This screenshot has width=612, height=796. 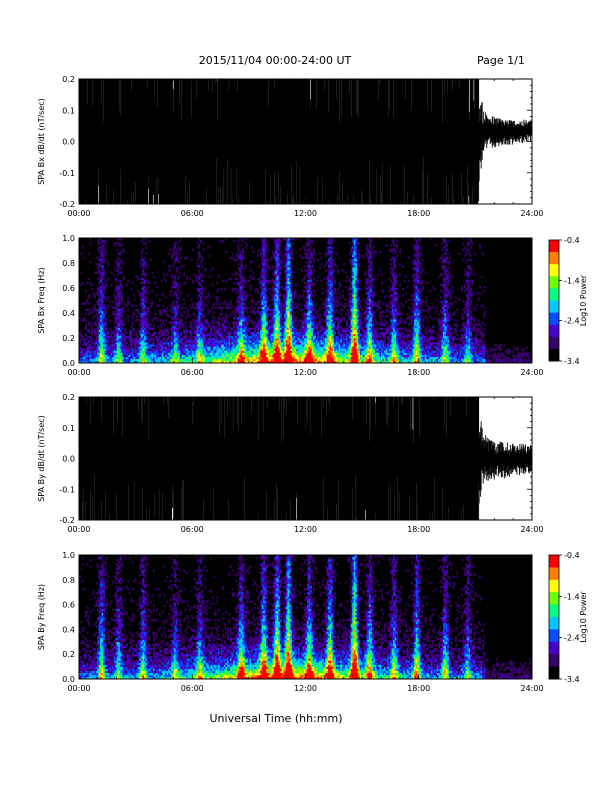 I want to click on waveform-path, so click(x=305, y=141).